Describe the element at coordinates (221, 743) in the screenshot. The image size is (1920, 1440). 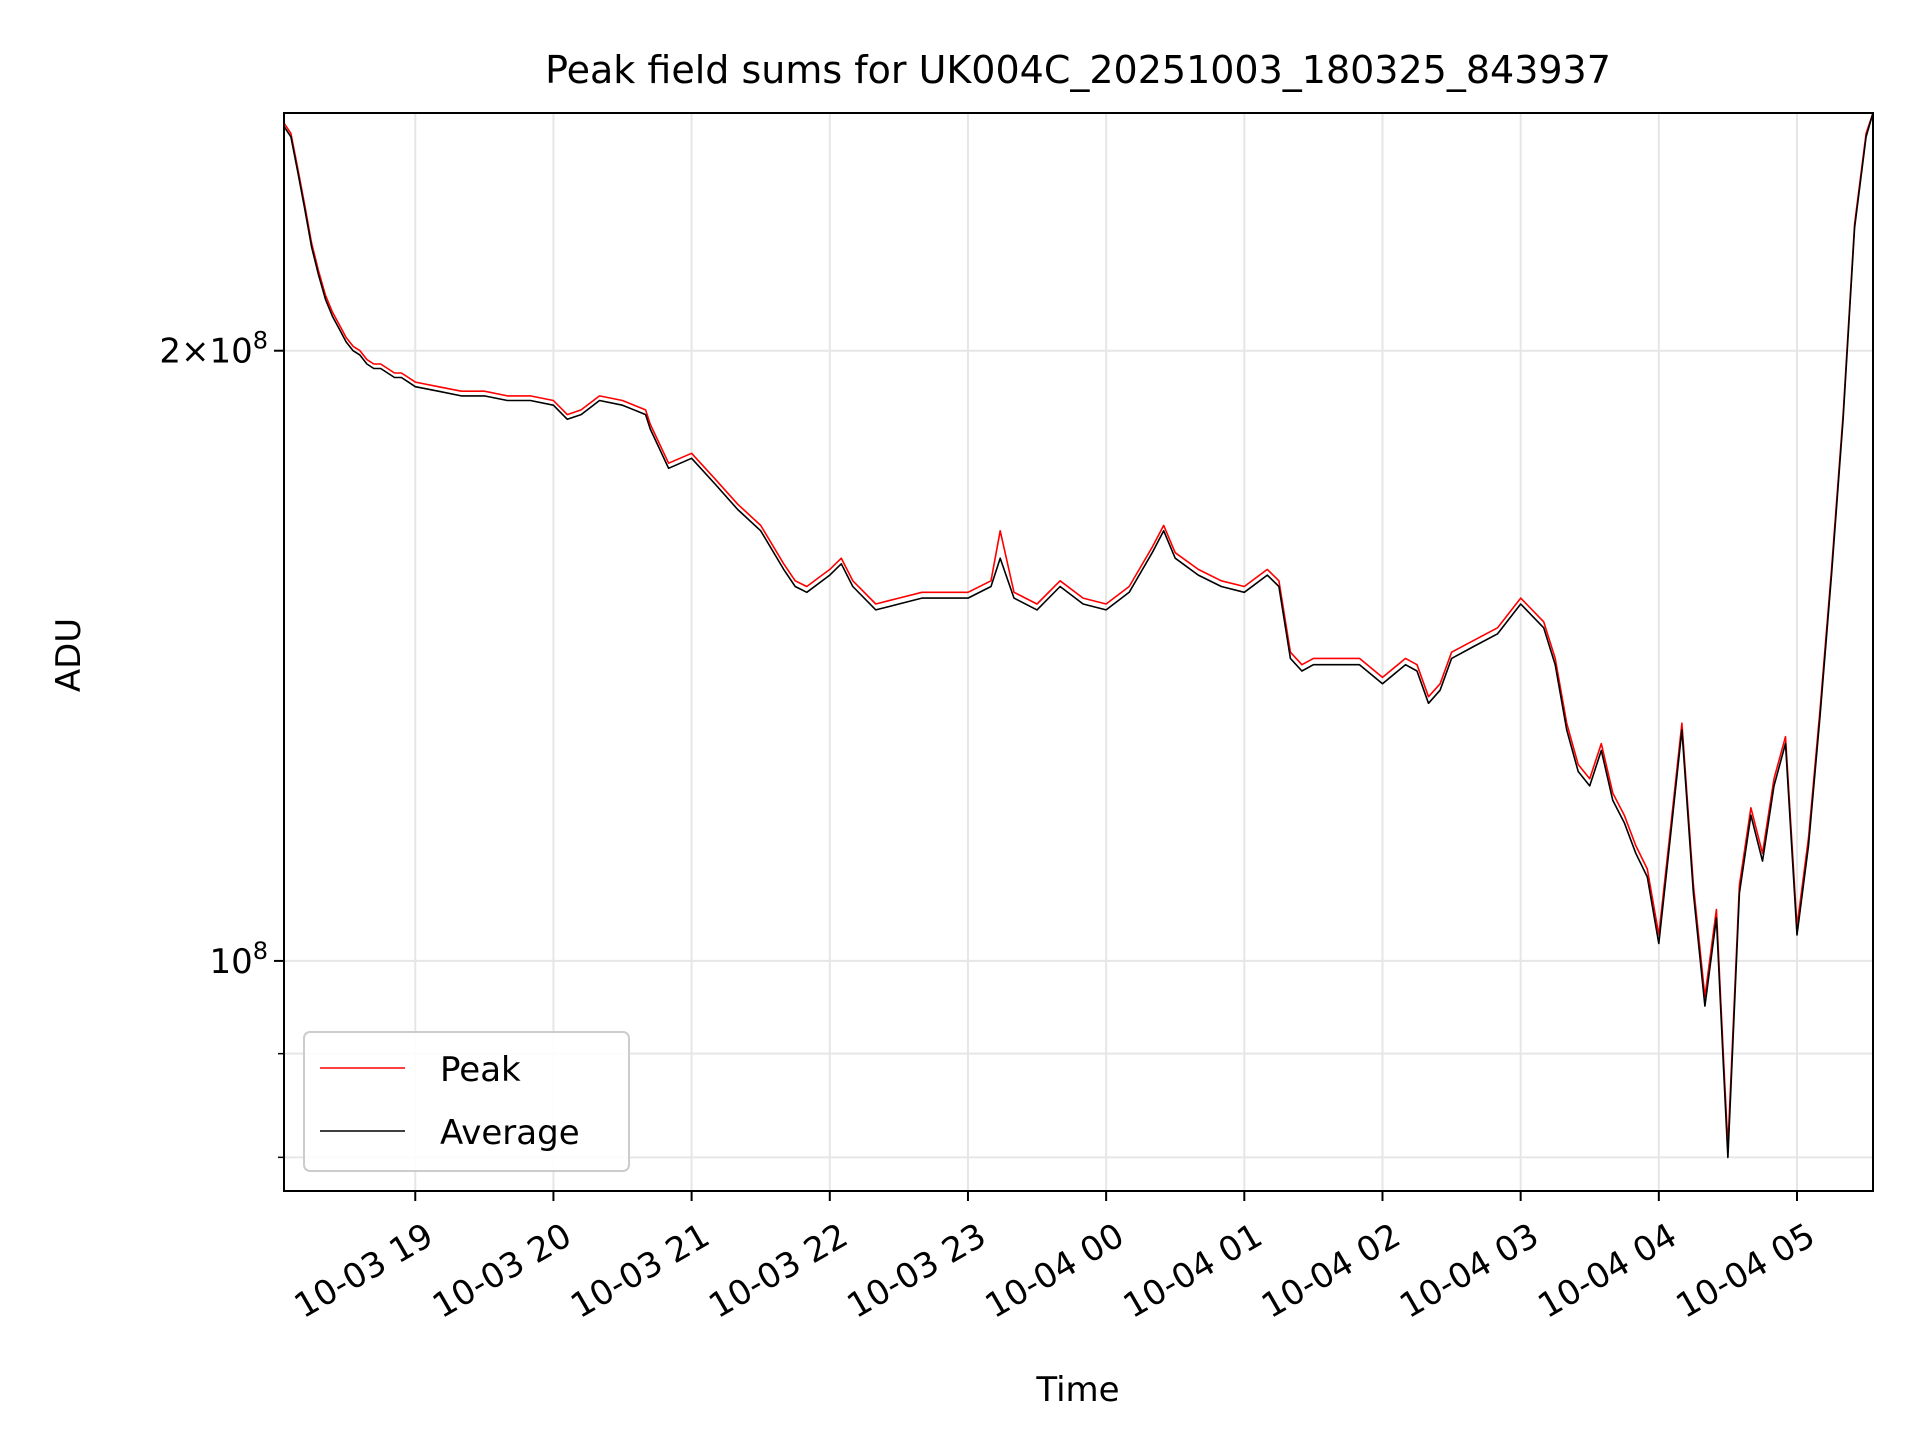
I see `y-axis: 108 2×108` at that location.